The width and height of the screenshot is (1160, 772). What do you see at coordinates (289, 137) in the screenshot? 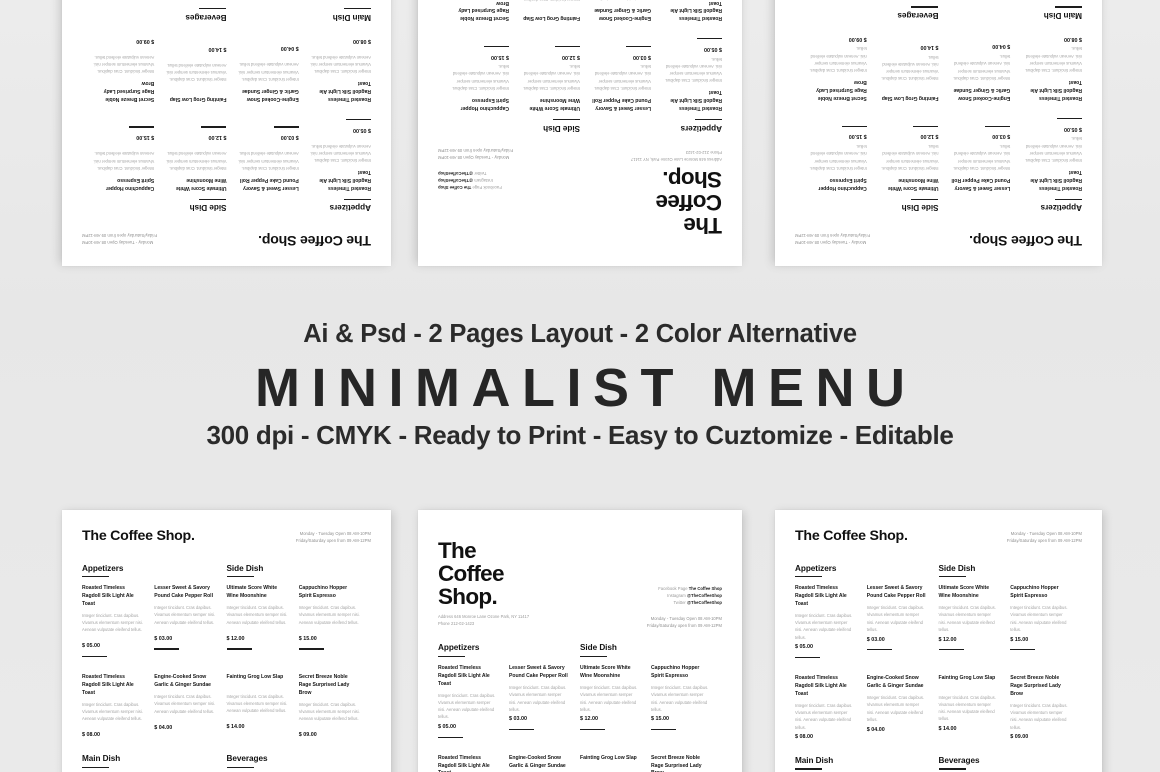
I see `menu-item-price: $ 03.00` at bounding box center [289, 137].